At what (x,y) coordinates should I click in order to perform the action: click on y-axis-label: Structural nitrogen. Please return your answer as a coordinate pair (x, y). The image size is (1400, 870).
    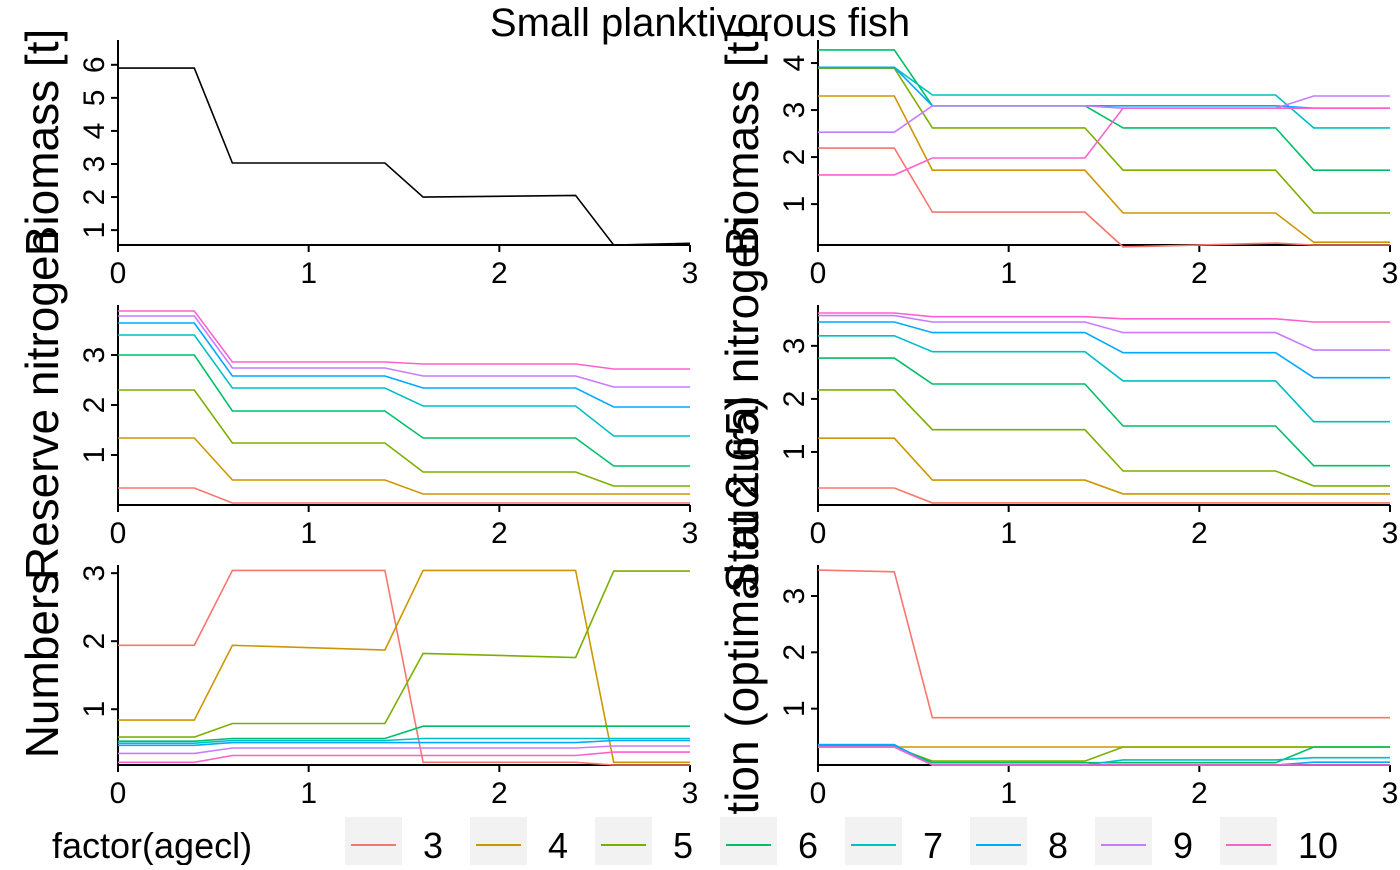
    Looking at the image, I should click on (742, 405).